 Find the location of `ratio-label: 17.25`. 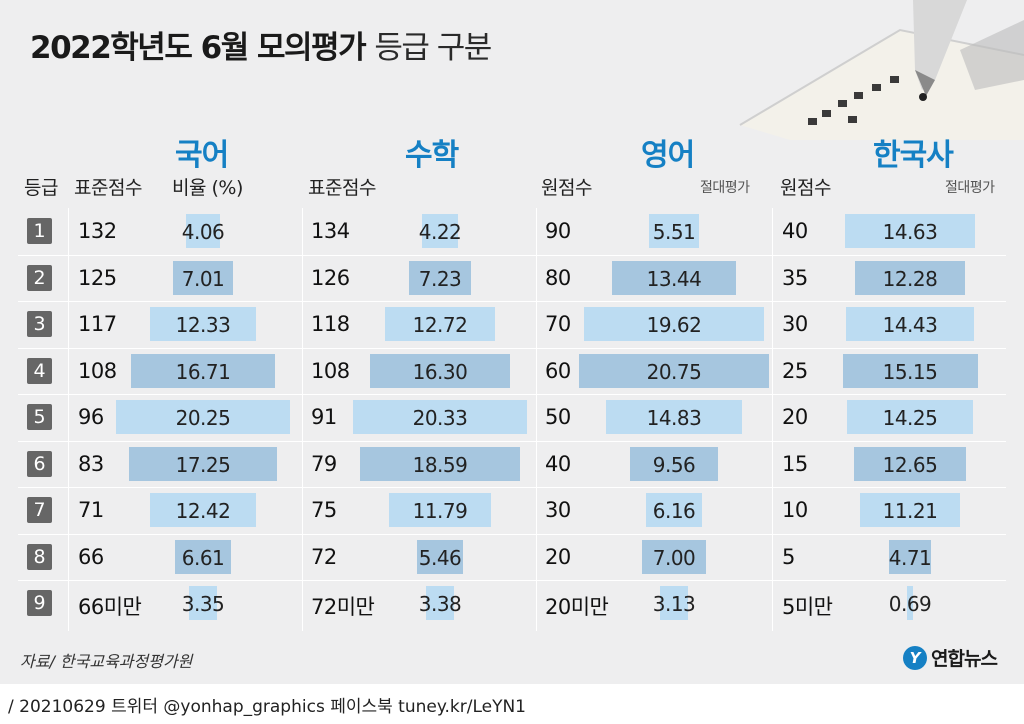

ratio-label: 17.25 is located at coordinates (203, 464).